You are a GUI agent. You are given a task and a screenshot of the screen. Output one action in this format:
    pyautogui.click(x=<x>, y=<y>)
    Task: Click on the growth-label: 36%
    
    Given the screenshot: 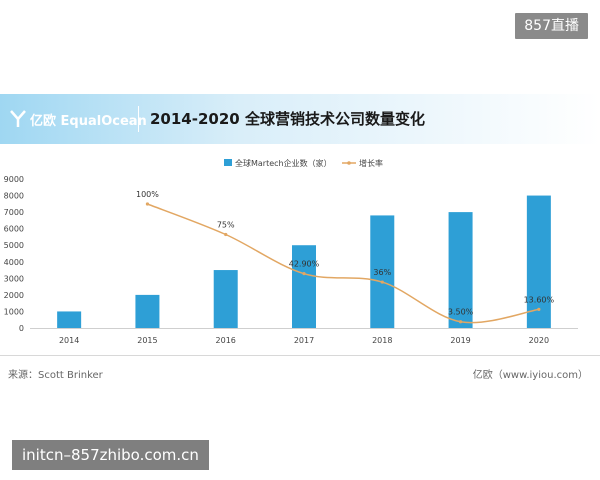 What is the action you would take?
    pyautogui.click(x=382, y=272)
    